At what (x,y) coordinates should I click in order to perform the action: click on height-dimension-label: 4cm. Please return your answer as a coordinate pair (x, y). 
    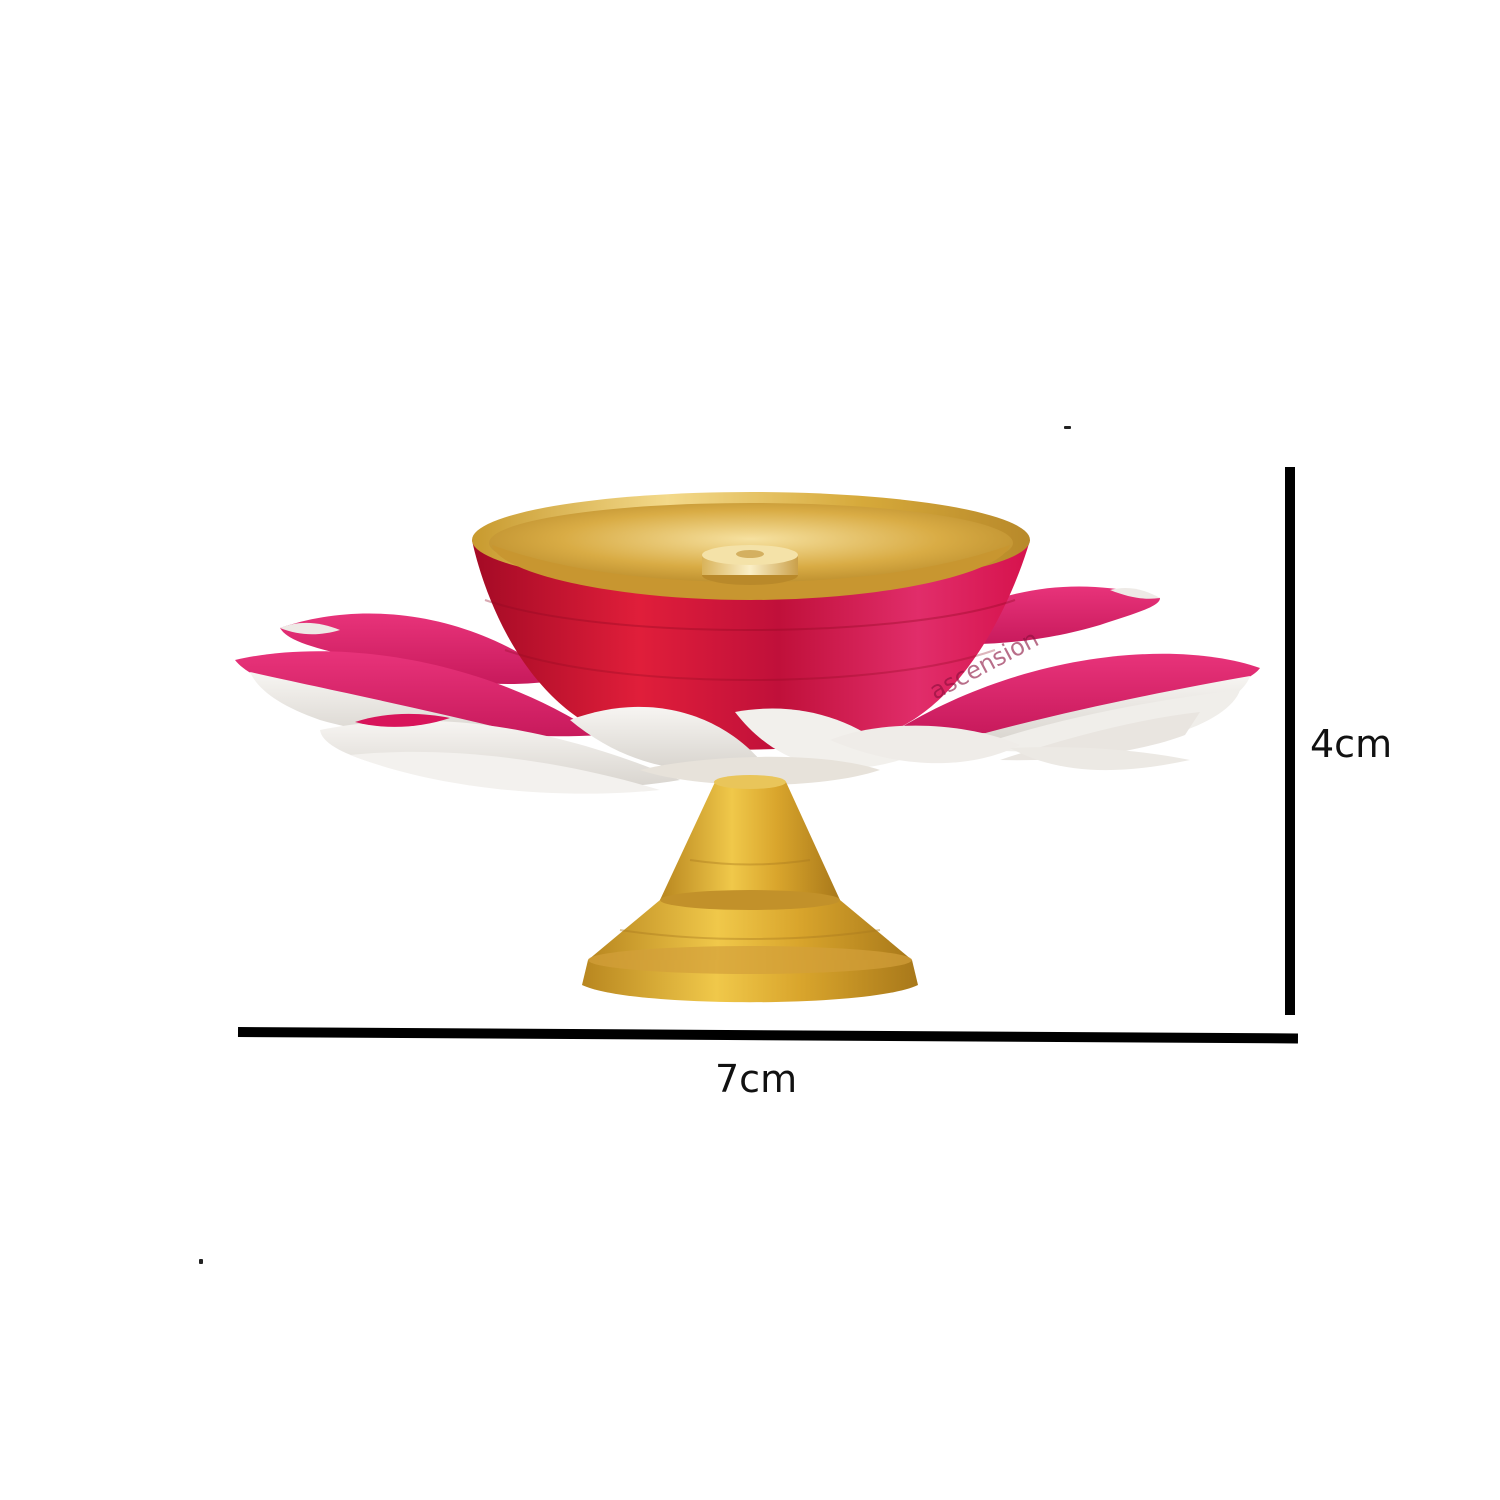
    Looking at the image, I should click on (1351, 744).